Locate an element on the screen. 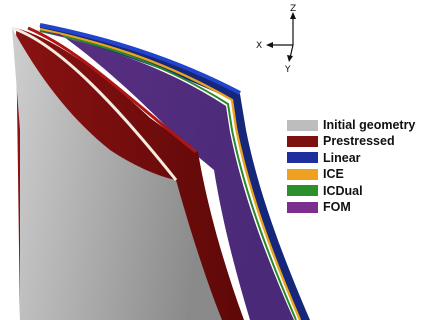  legend-item-fom: FOM is located at coordinates (351, 207).